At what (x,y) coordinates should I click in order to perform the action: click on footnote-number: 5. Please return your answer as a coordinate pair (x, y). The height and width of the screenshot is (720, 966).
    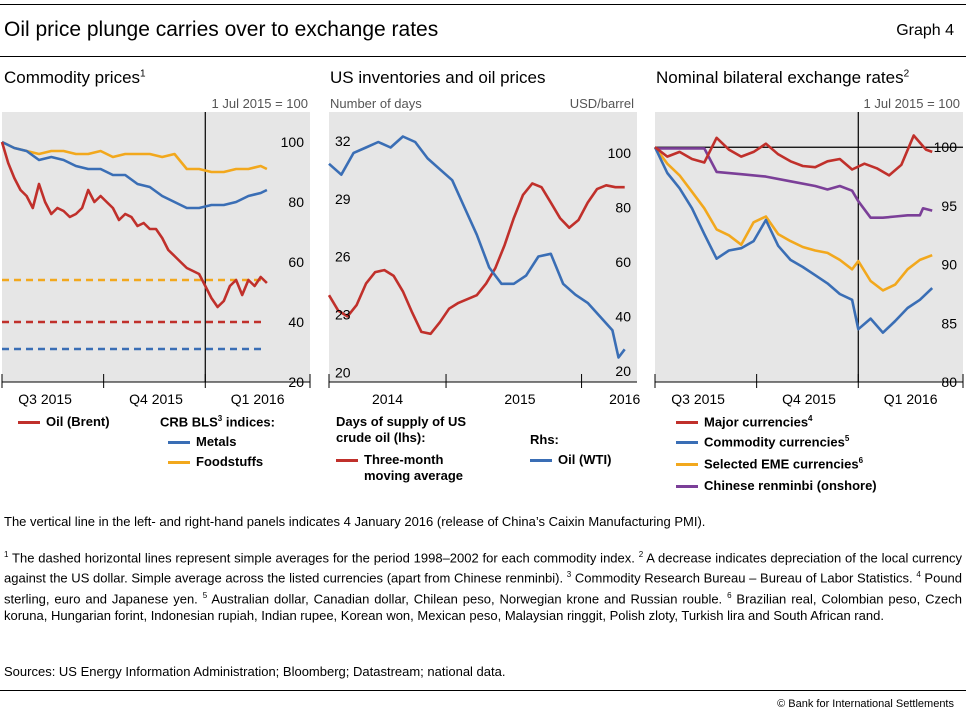
    Looking at the image, I should click on (205, 595).